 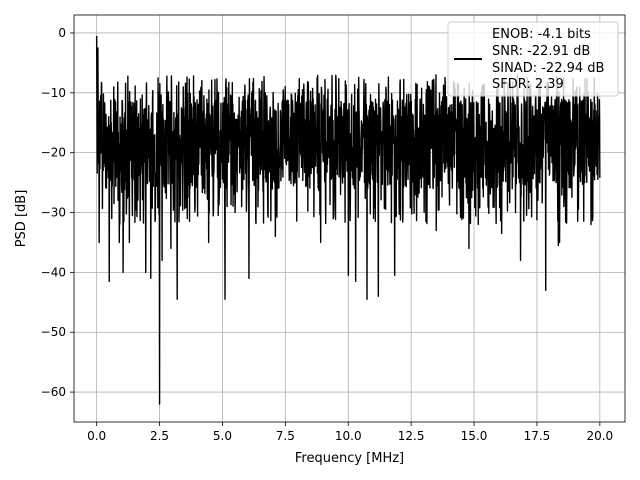 What do you see at coordinates (285, 436) in the screenshot?
I see `x-tick-label: 7.5` at bounding box center [285, 436].